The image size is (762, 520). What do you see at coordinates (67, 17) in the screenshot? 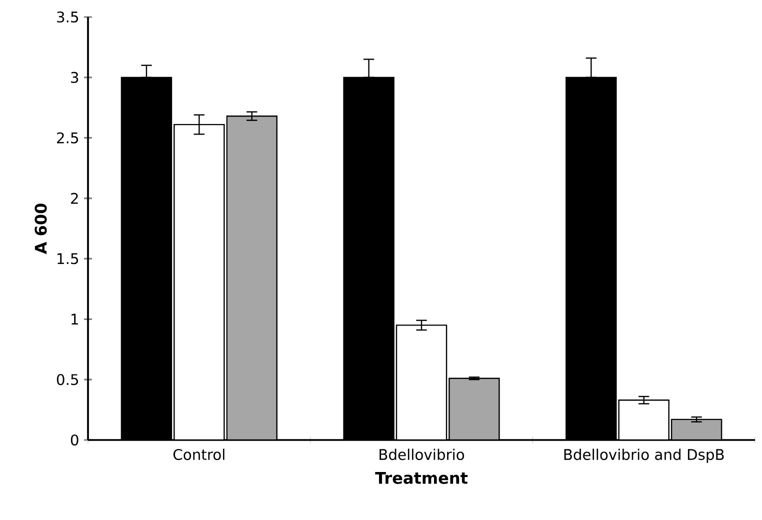
I see `y-tick-label: 3.5` at bounding box center [67, 17].